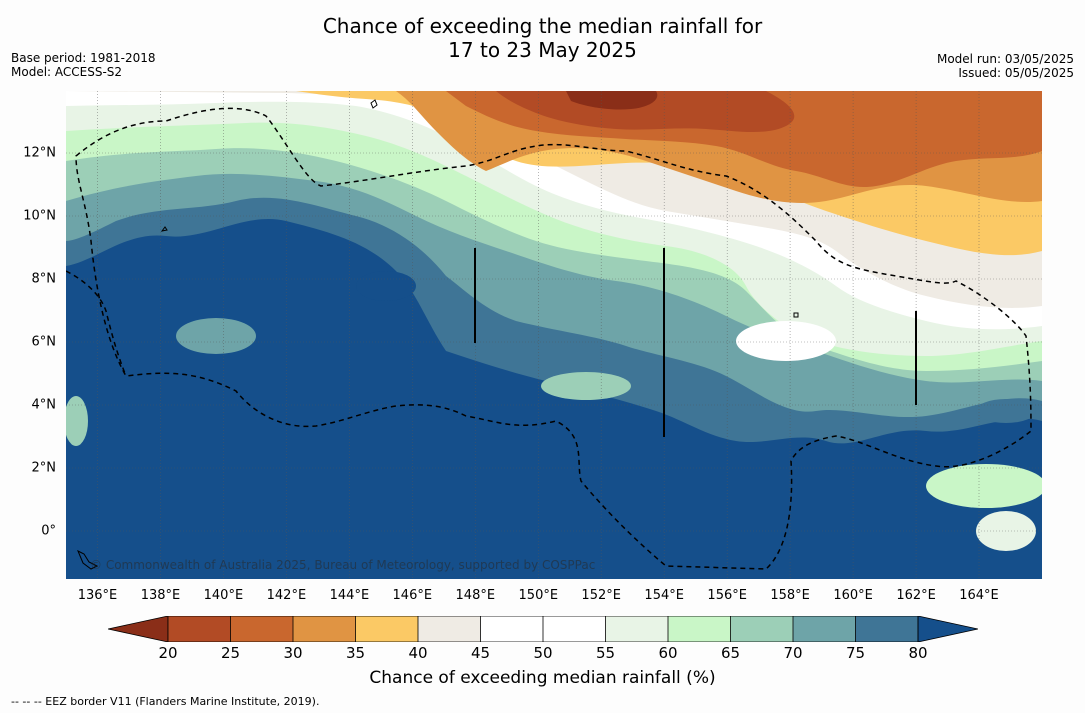 The width and height of the screenshot is (1085, 713). Describe the element at coordinates (83, 58) in the screenshot. I see `base-period: Base period: 1981-2018` at that location.